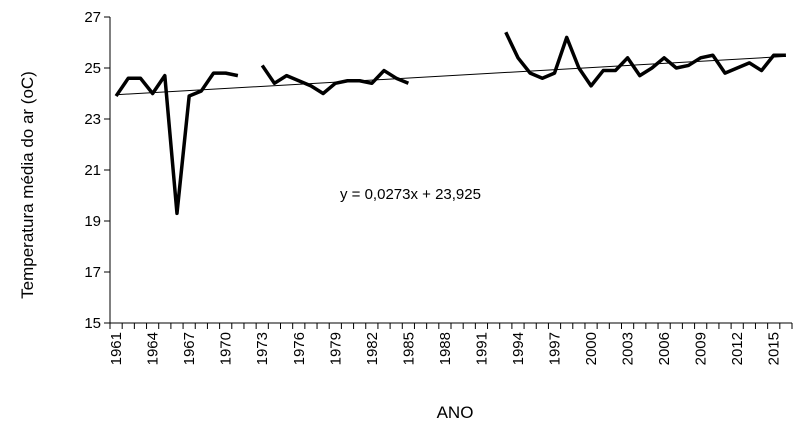 Image resolution: width=794 pixels, height=430 pixels. What do you see at coordinates (774, 348) in the screenshot?
I see `x-tick-label: 2015` at bounding box center [774, 348].